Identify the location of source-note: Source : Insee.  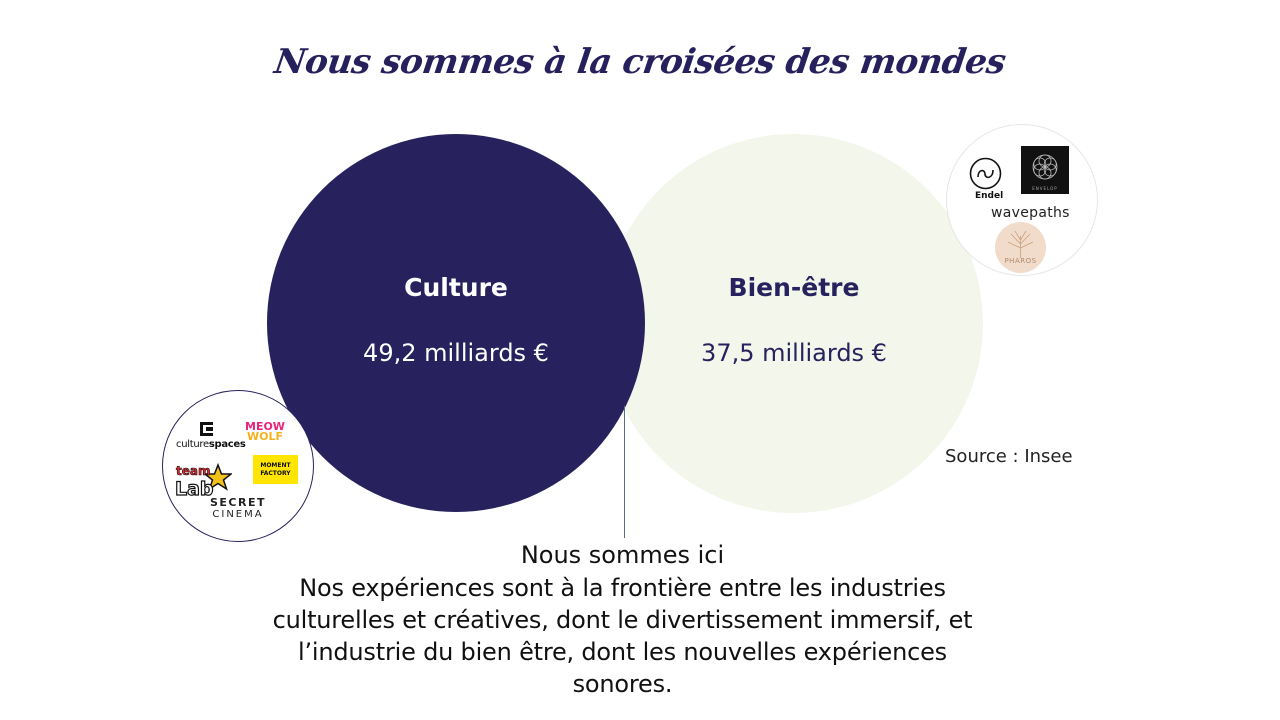
(1009, 456).